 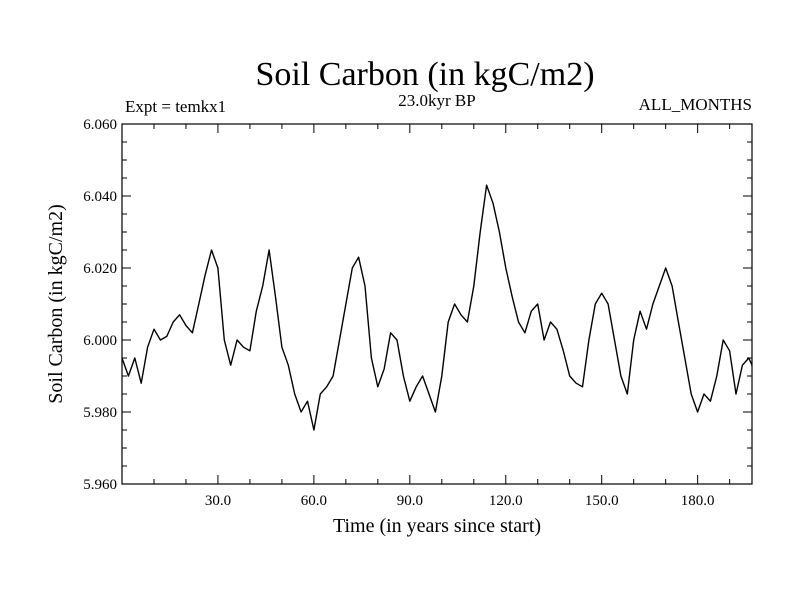 What do you see at coordinates (698, 501) in the screenshot?
I see `x-tick-label: 180.0` at bounding box center [698, 501].